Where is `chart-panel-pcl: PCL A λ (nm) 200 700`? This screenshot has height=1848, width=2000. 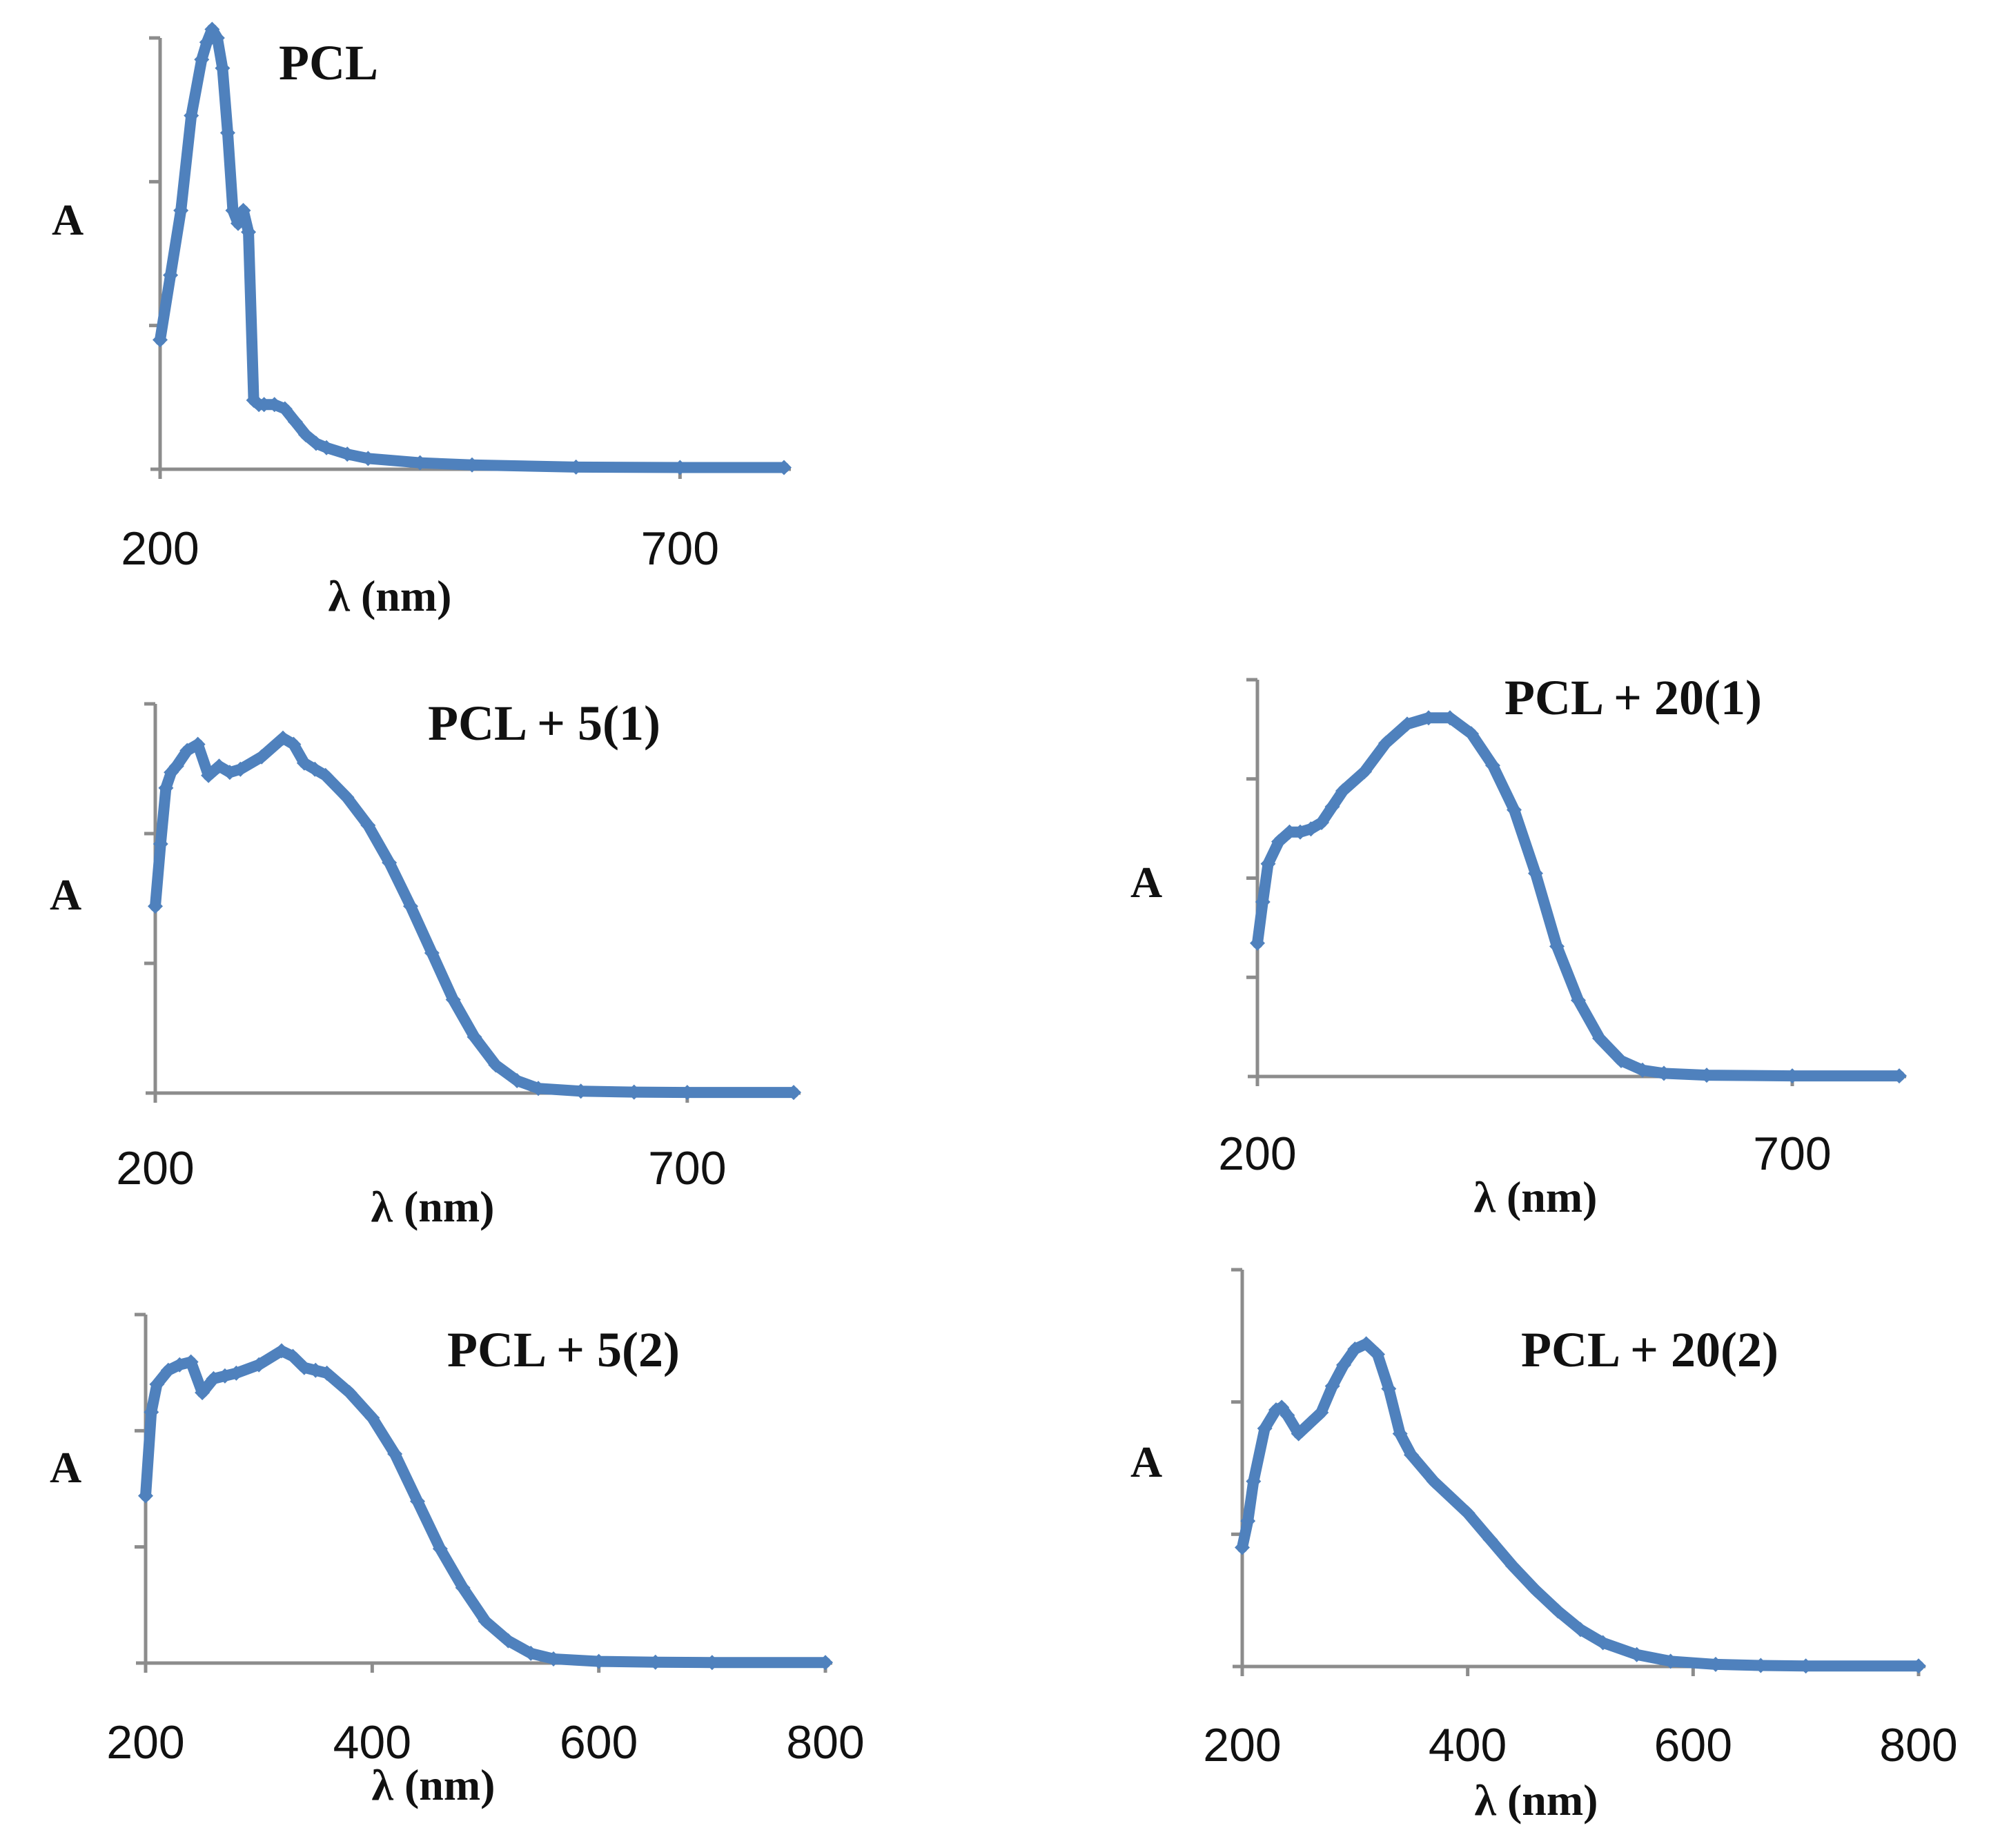 chart-panel-pcl: PCL A λ (nm) 200 700 is located at coordinates (422, 320).